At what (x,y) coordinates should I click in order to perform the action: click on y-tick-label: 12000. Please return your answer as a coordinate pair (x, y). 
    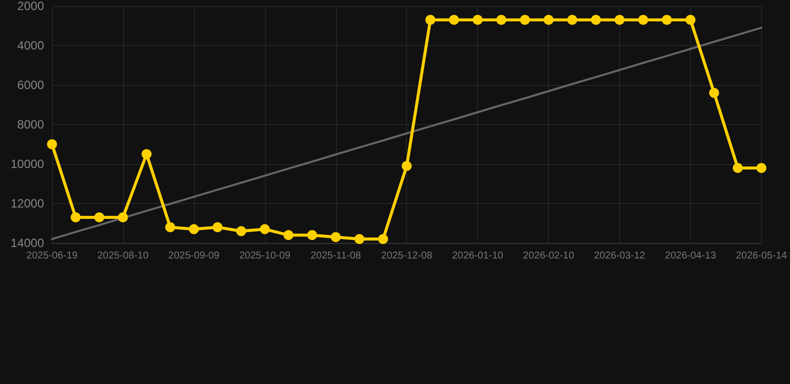
    Looking at the image, I should click on (27, 203).